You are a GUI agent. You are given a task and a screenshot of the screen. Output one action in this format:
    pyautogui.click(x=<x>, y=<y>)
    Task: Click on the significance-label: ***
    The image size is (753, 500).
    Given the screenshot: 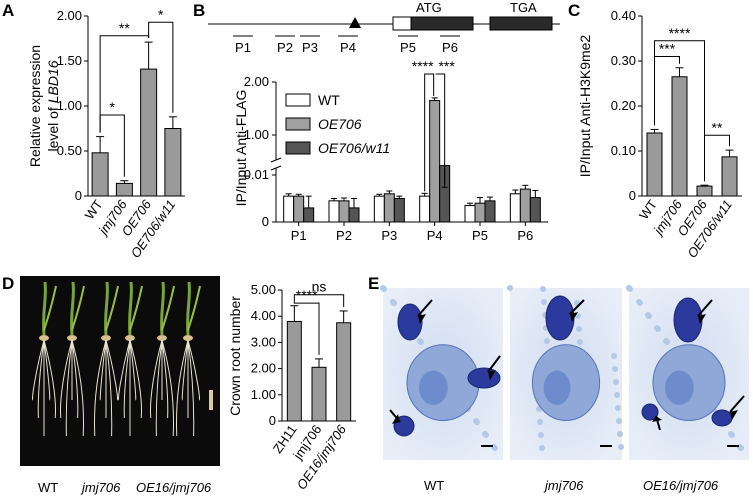 What is the action you would take?
    pyautogui.click(x=667, y=49)
    